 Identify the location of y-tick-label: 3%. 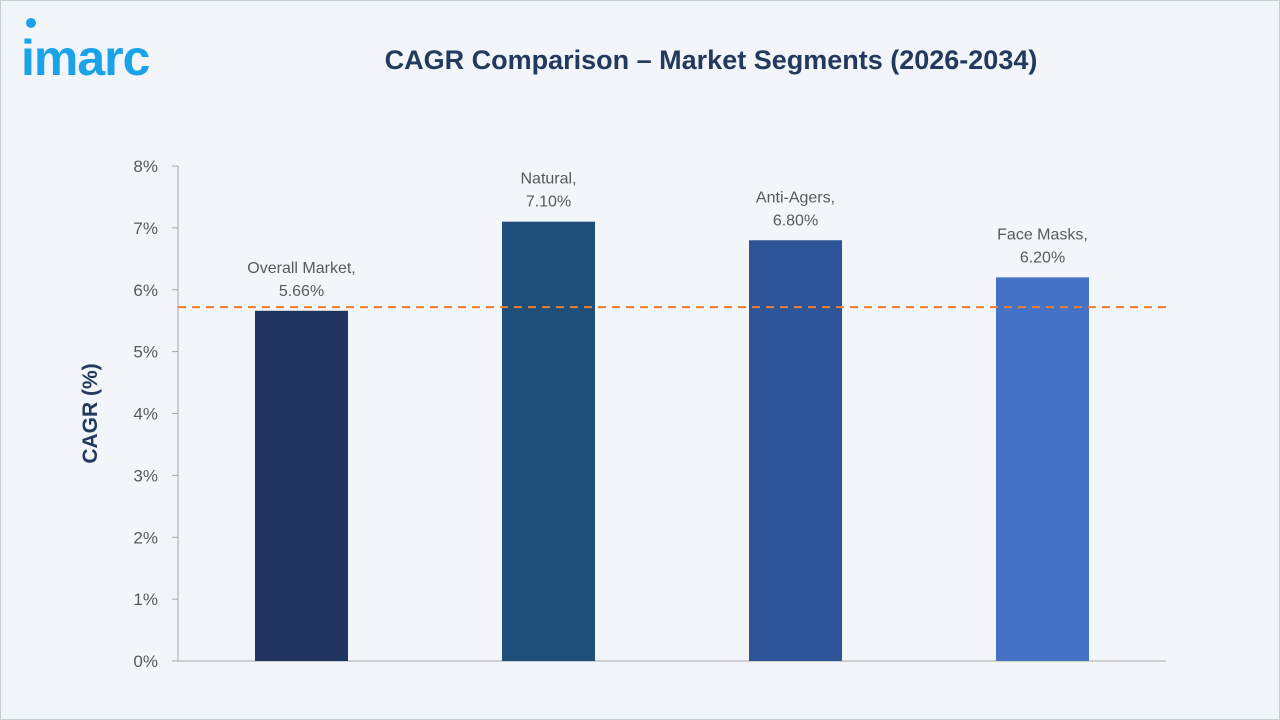
(145, 475).